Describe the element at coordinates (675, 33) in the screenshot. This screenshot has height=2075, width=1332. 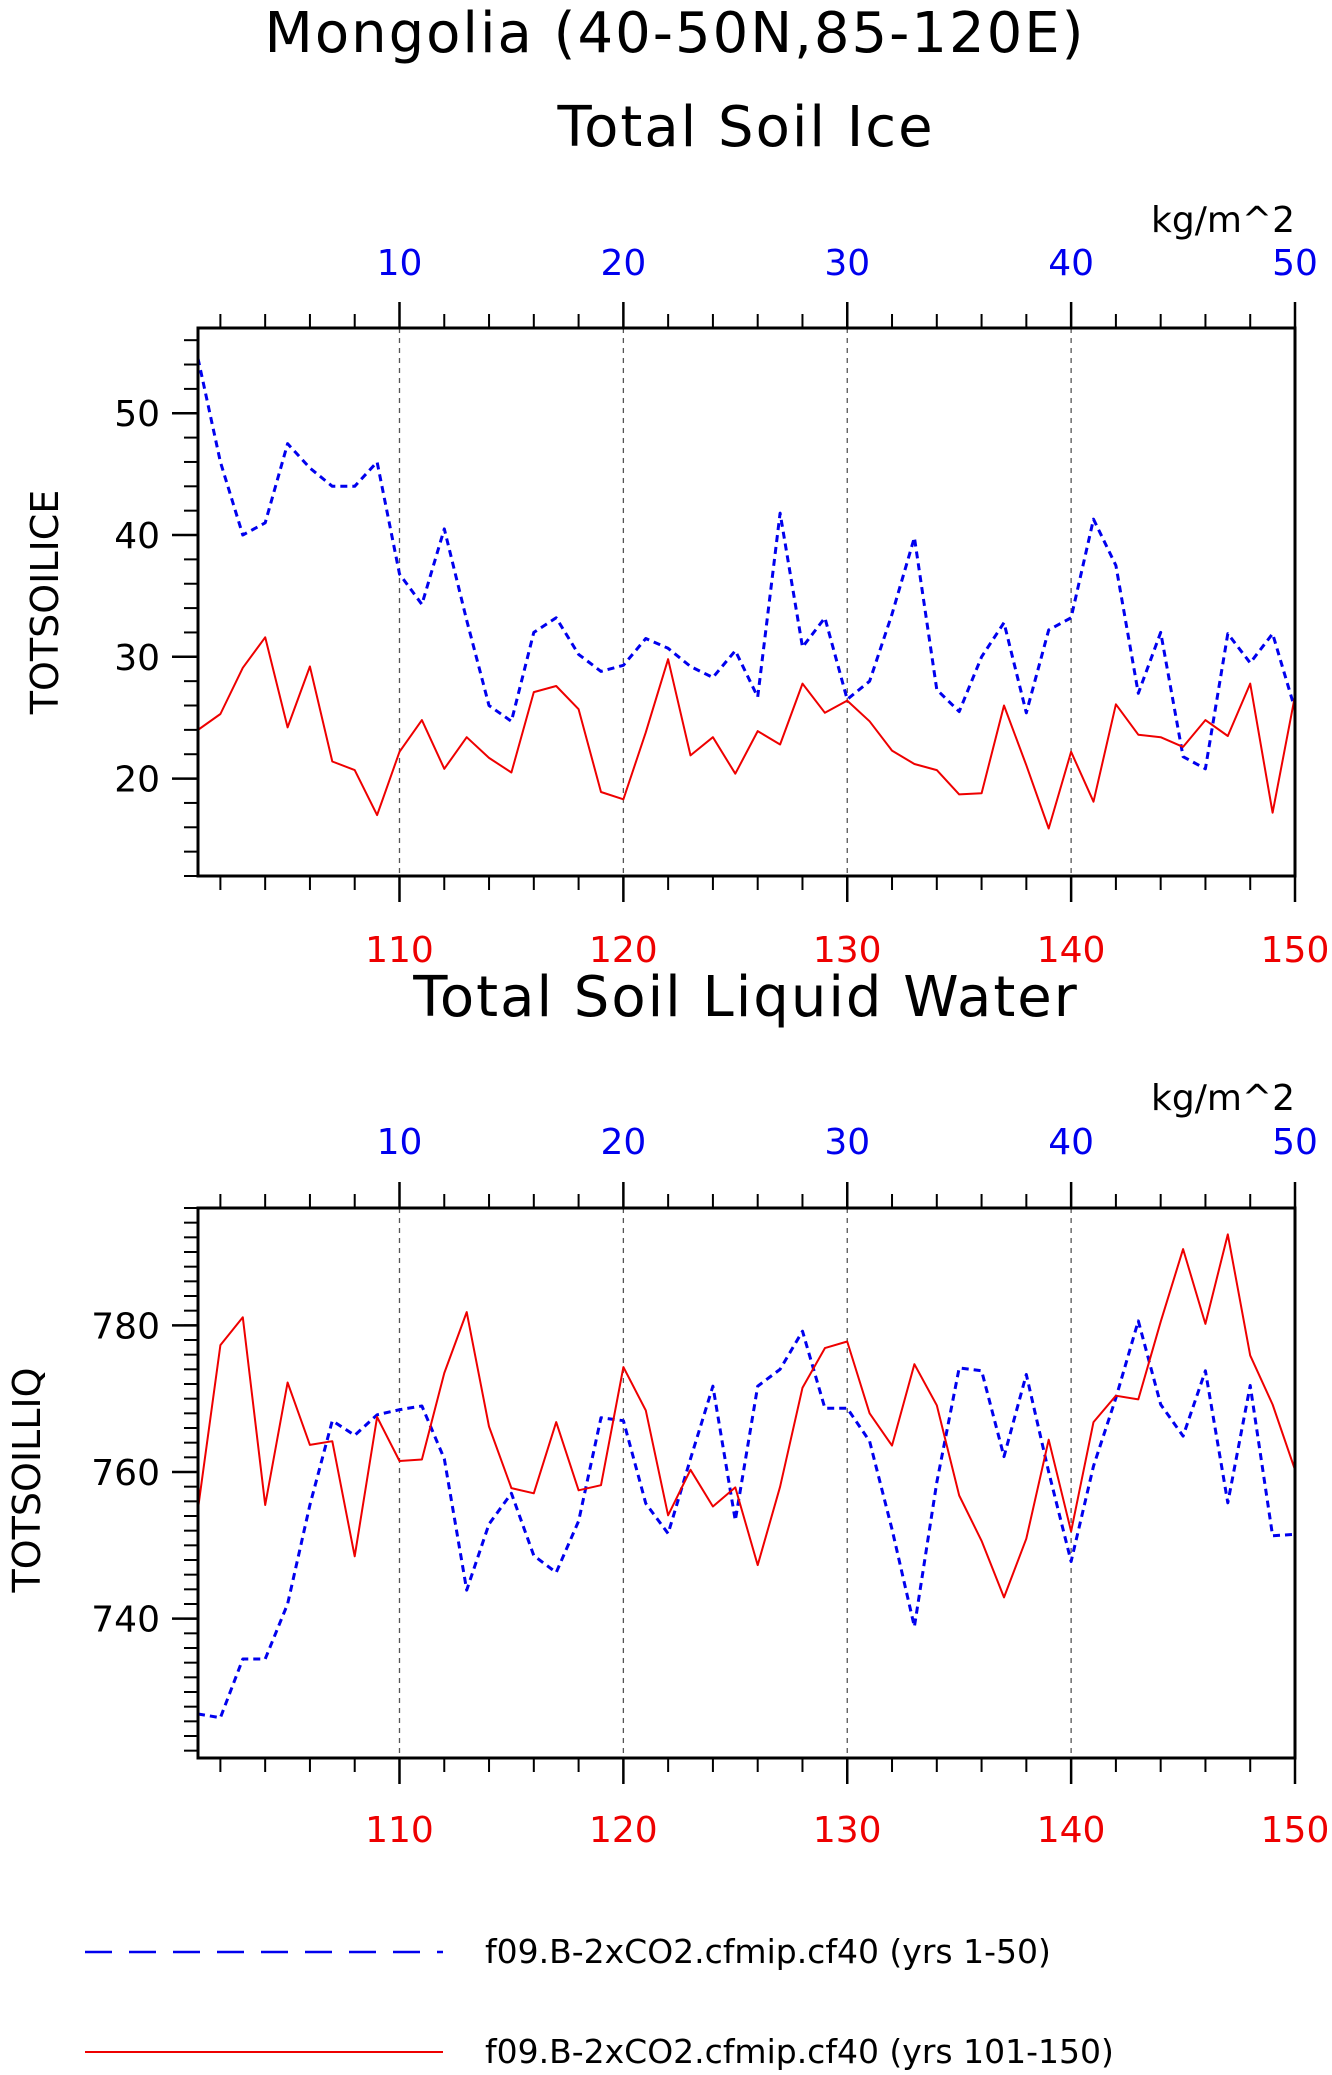
I see `main-title: Mongolia (40-50N,85-120E)` at that location.